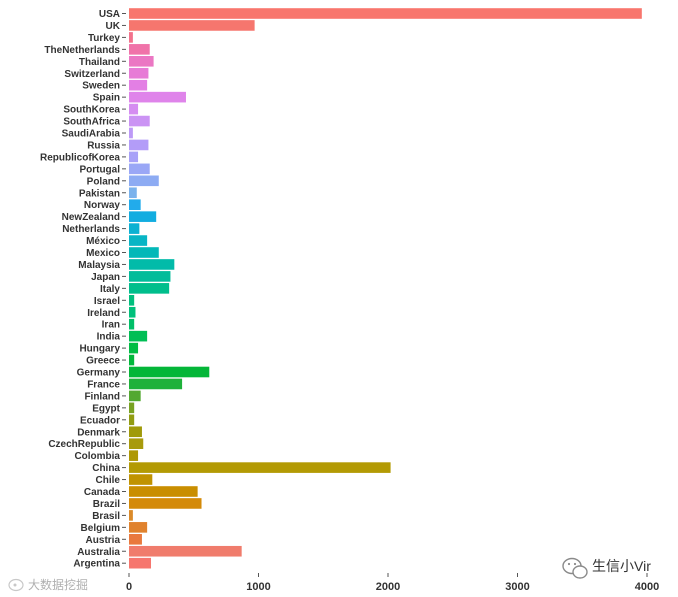  I want to click on x-axis-tick-labels: 0 1000 2000 3000 4000, so click(392, 587).